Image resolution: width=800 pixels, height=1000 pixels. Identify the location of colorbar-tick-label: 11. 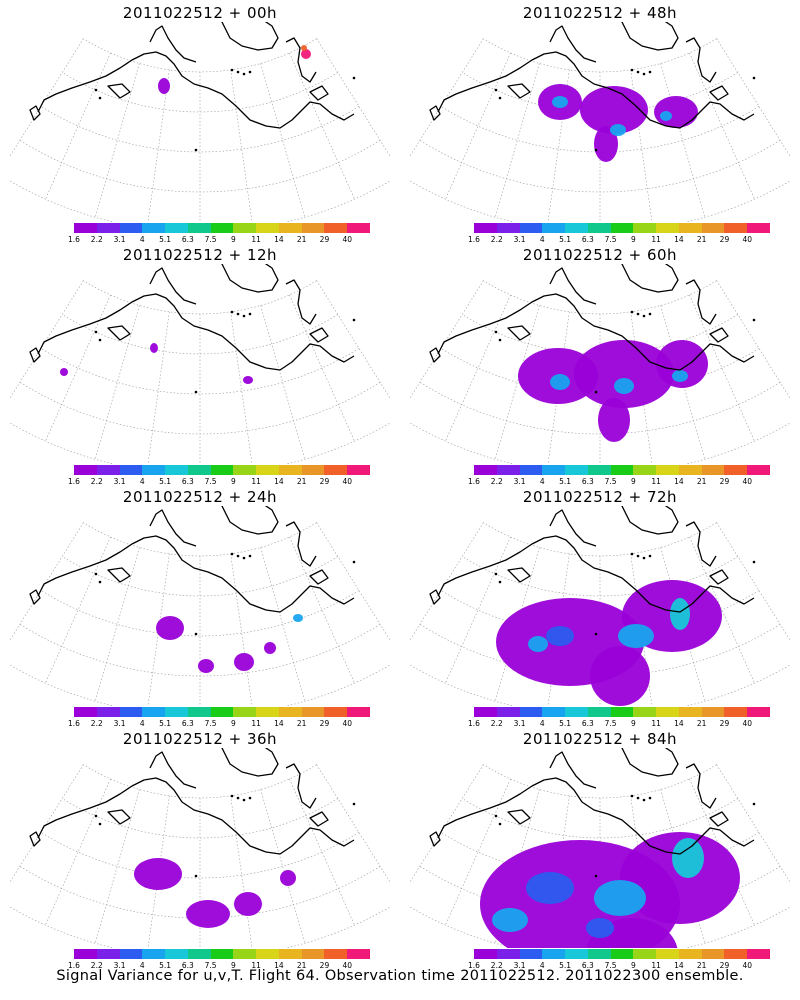
(256, 239).